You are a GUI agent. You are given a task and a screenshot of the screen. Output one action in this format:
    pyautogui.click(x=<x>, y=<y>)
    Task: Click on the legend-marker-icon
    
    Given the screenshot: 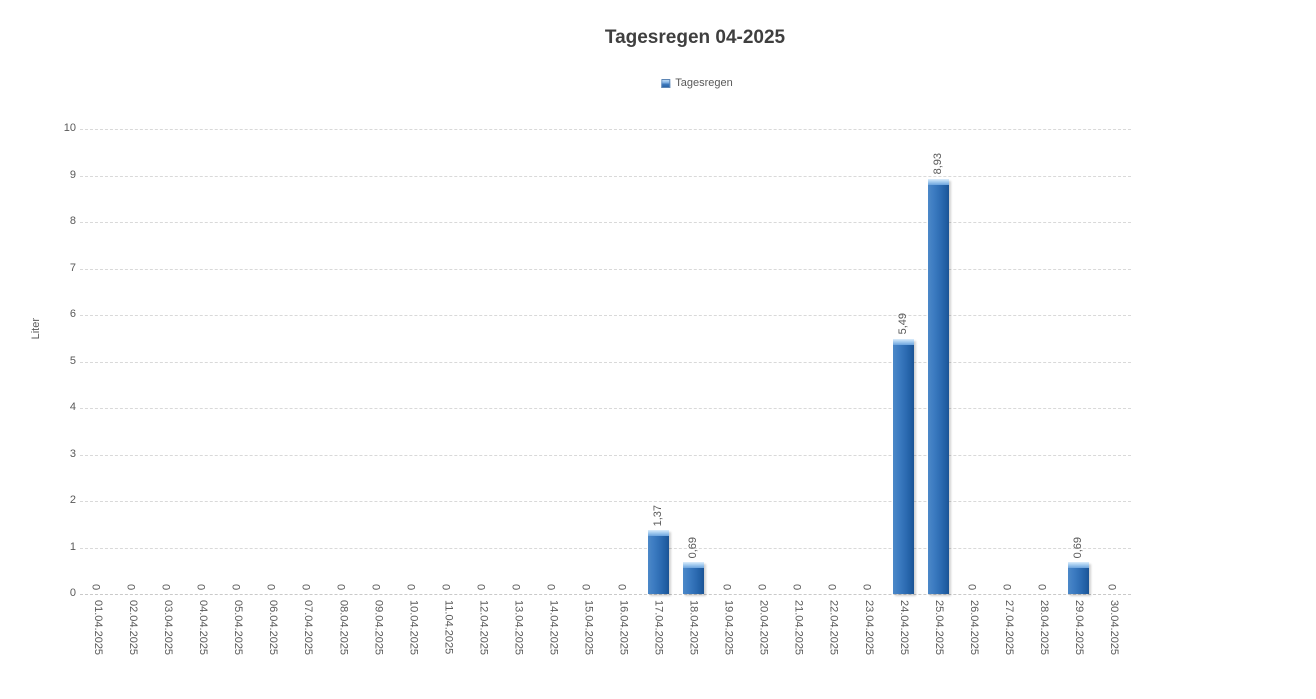 What is the action you would take?
    pyautogui.click(x=666, y=83)
    